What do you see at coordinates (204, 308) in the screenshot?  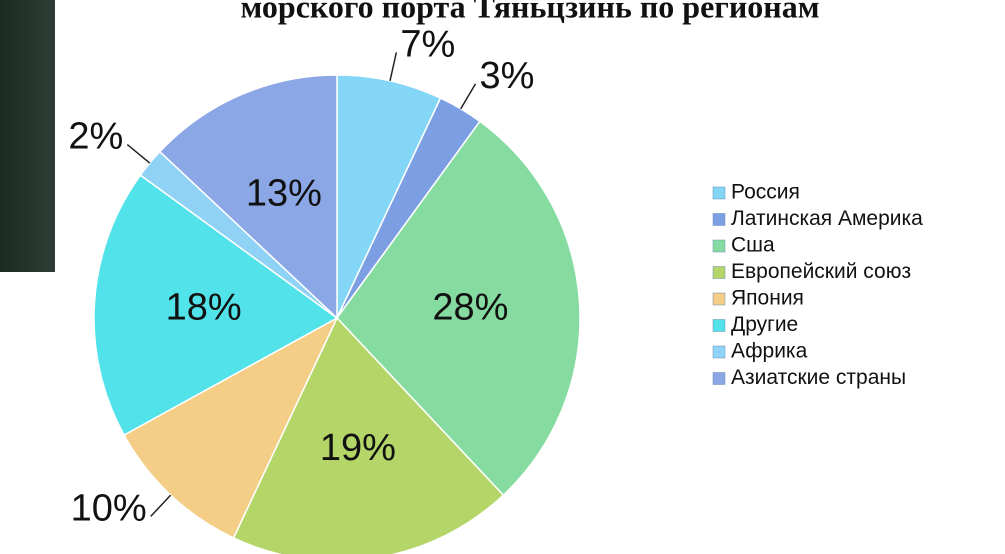 I see `data-label: 18%` at bounding box center [204, 308].